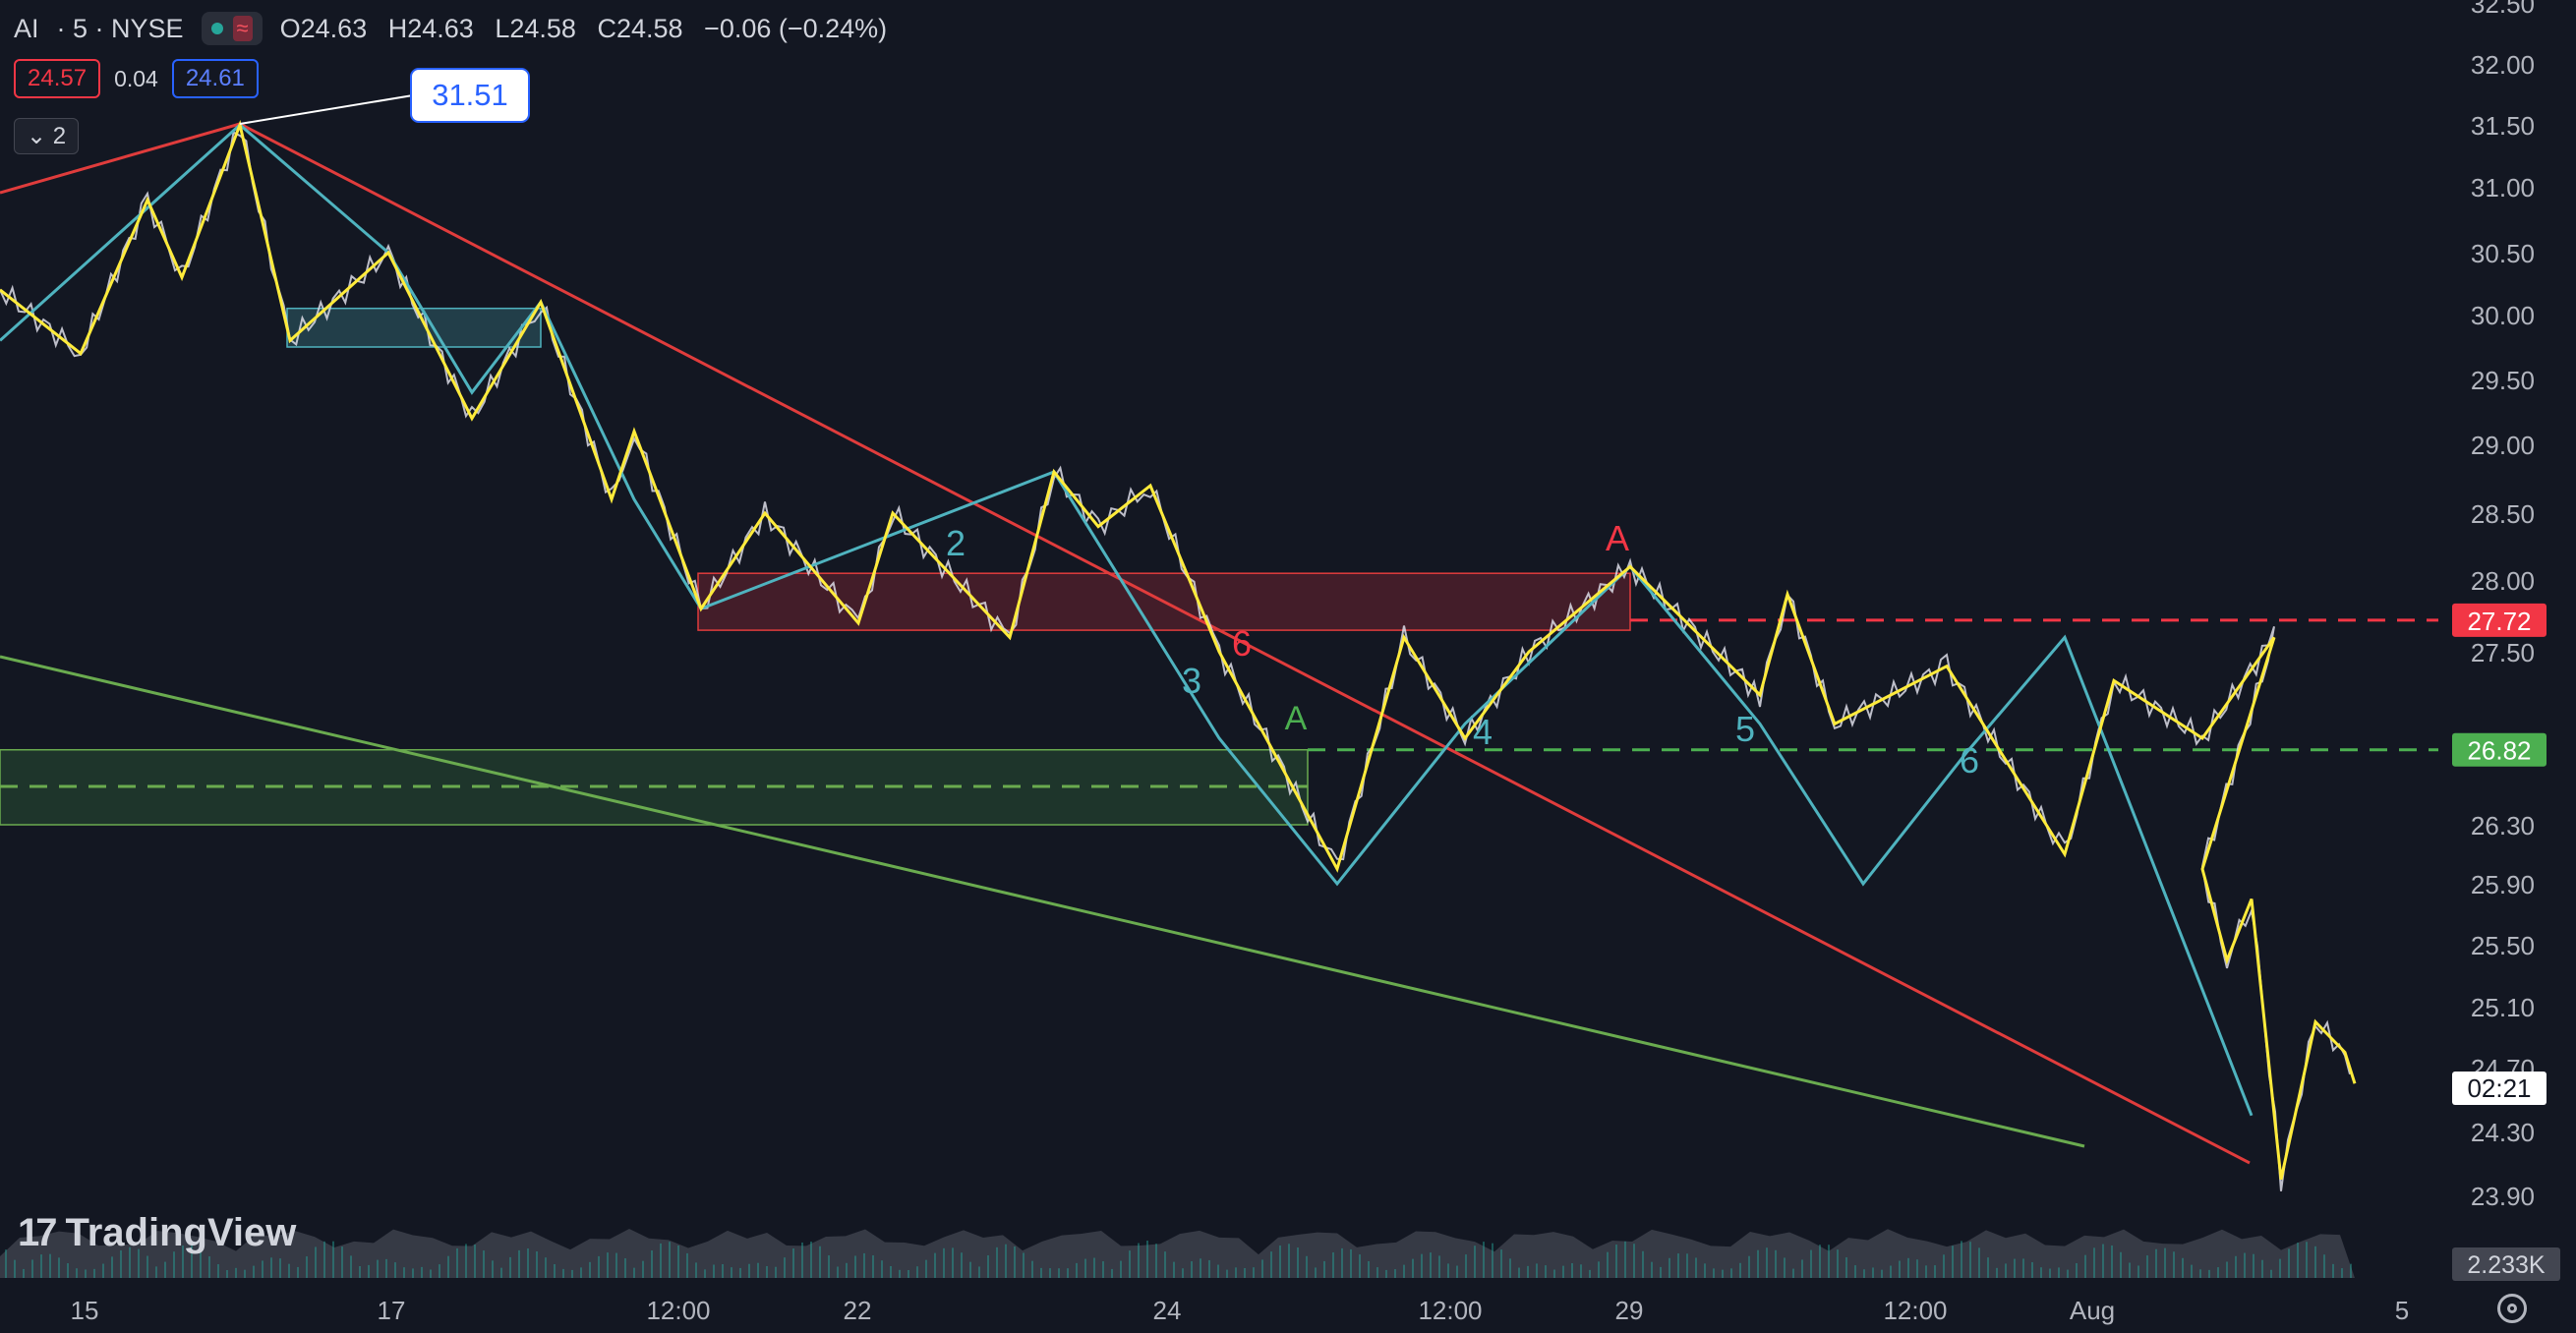  Describe the element at coordinates (2503, 65) in the screenshot. I see `y-tick-label: 32.00` at that location.